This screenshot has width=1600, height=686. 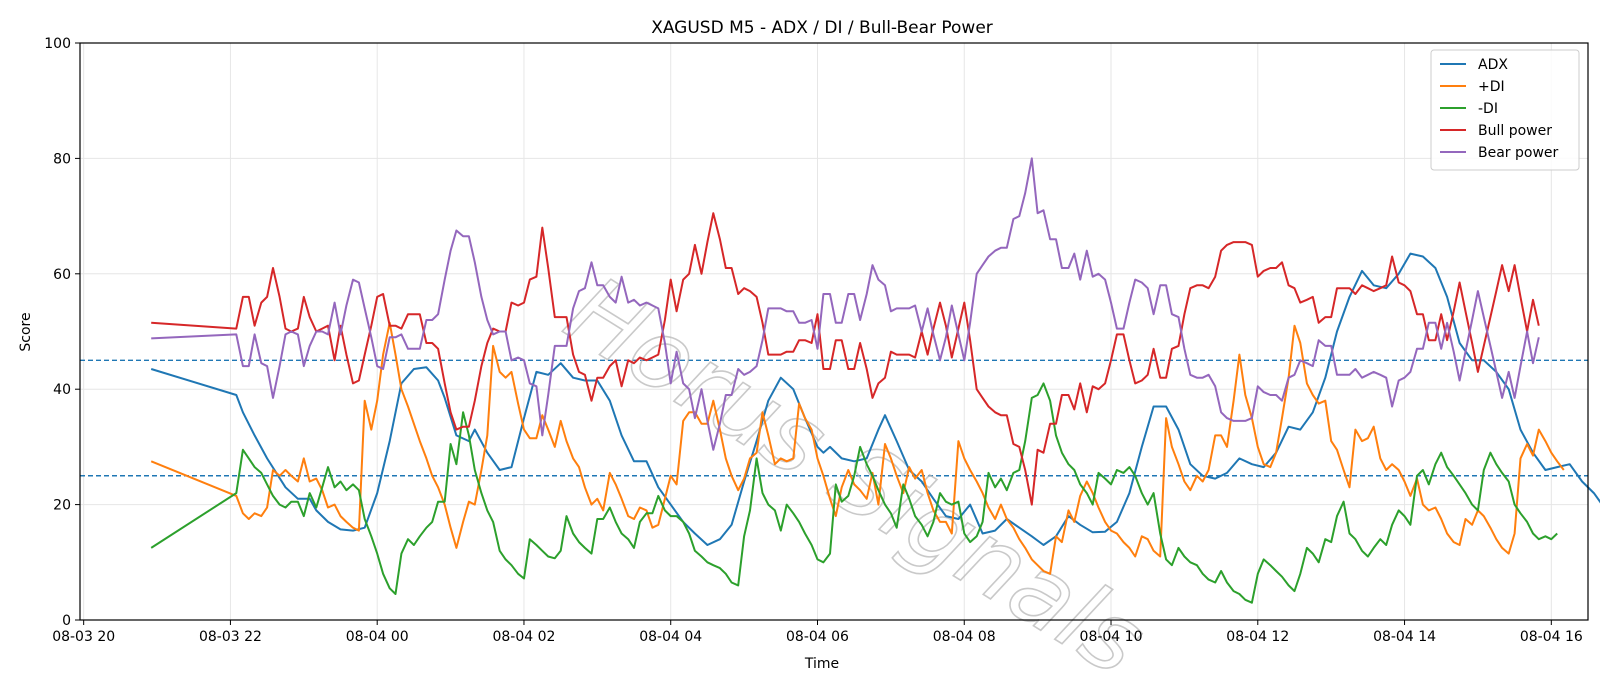 I want to click on x-tick-label: 08-04 08, so click(x=964, y=637).